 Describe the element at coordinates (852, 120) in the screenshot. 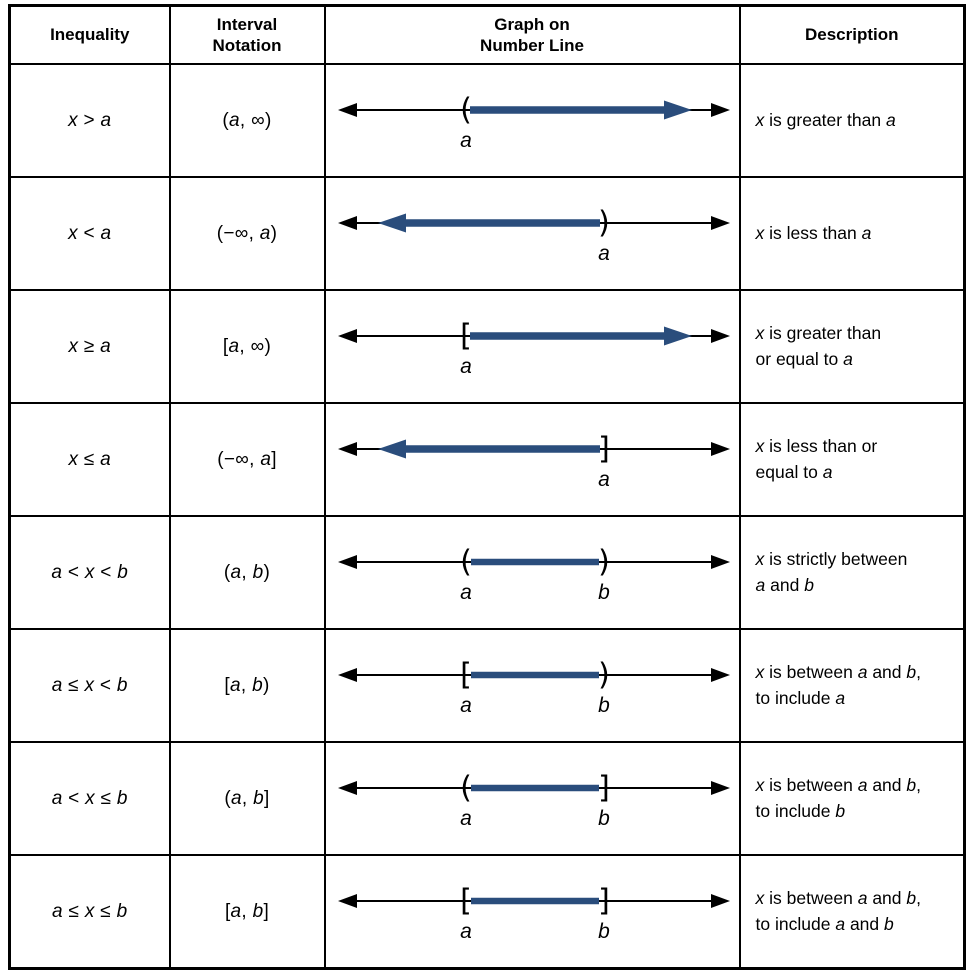

I see `description-cell: x is greater than a` at that location.